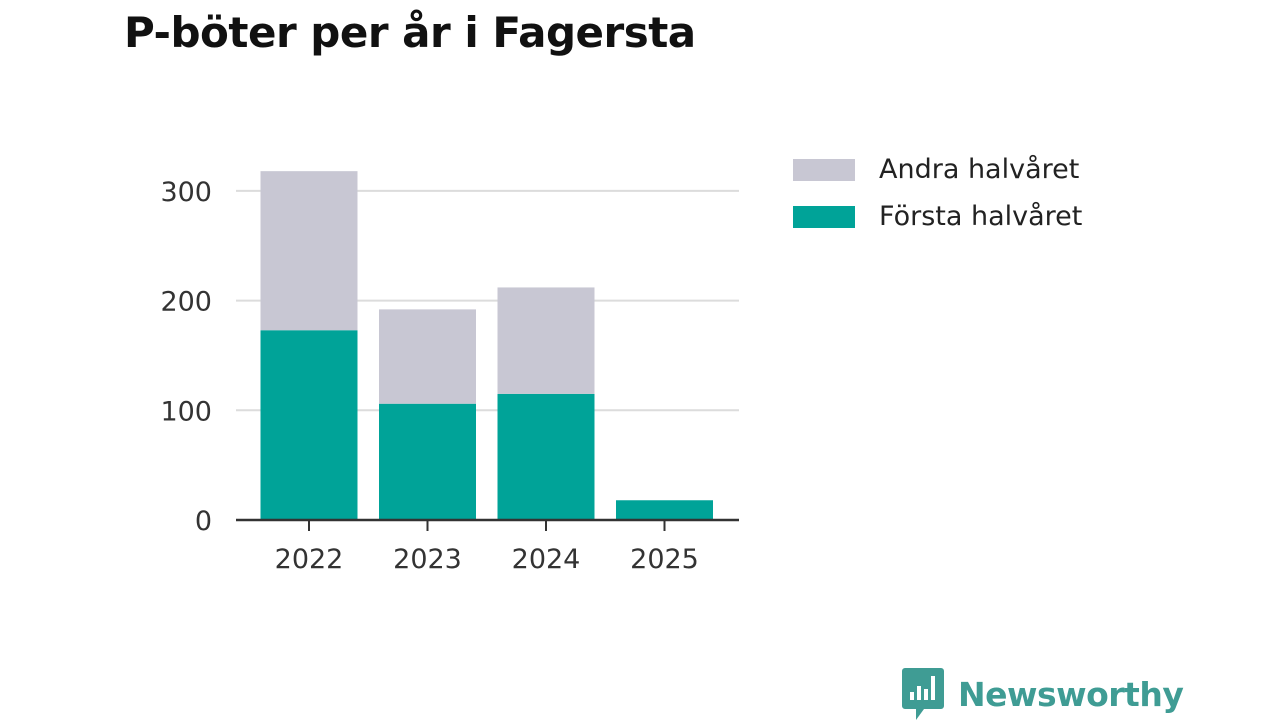 This screenshot has height=720, width=1280. I want to click on y-tick-label-100: 100, so click(186, 411).